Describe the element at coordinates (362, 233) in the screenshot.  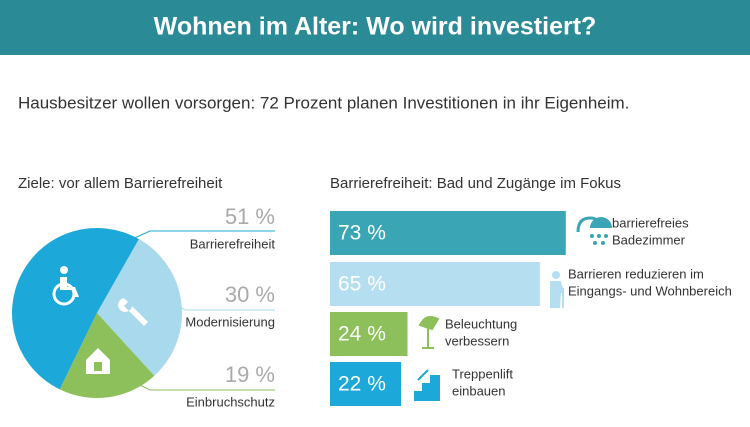
I see `bar-value-label: 73 %` at that location.